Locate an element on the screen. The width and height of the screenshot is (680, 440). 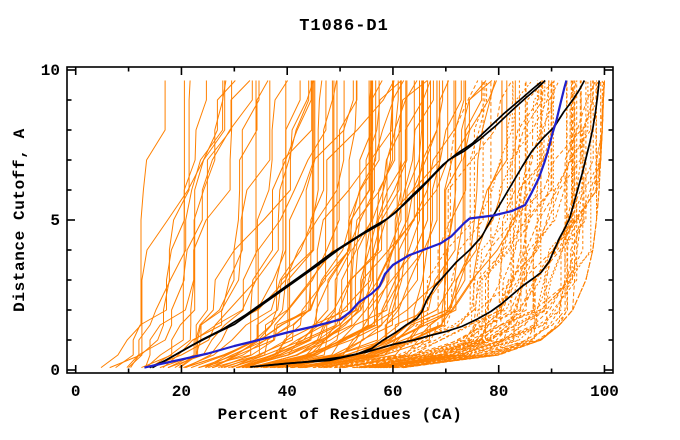
x-axis-label: Percent of Residues (CA) is located at coordinates (340, 415).